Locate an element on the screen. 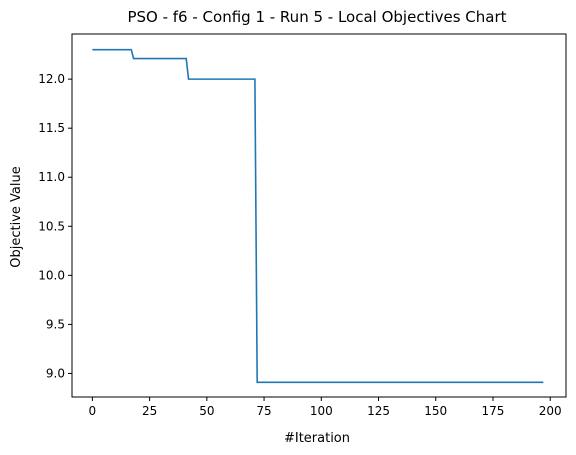 This screenshot has height=455, width=576. x-tick-label: 75 is located at coordinates (263, 411).